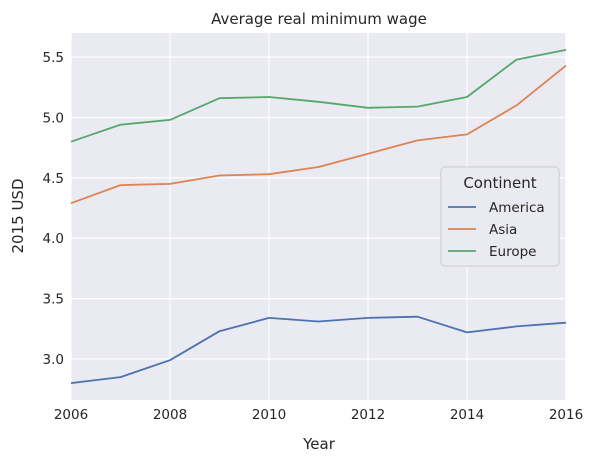 The height and width of the screenshot is (463, 596). What do you see at coordinates (566, 415) in the screenshot?
I see `x-tick-label: 2016` at bounding box center [566, 415].